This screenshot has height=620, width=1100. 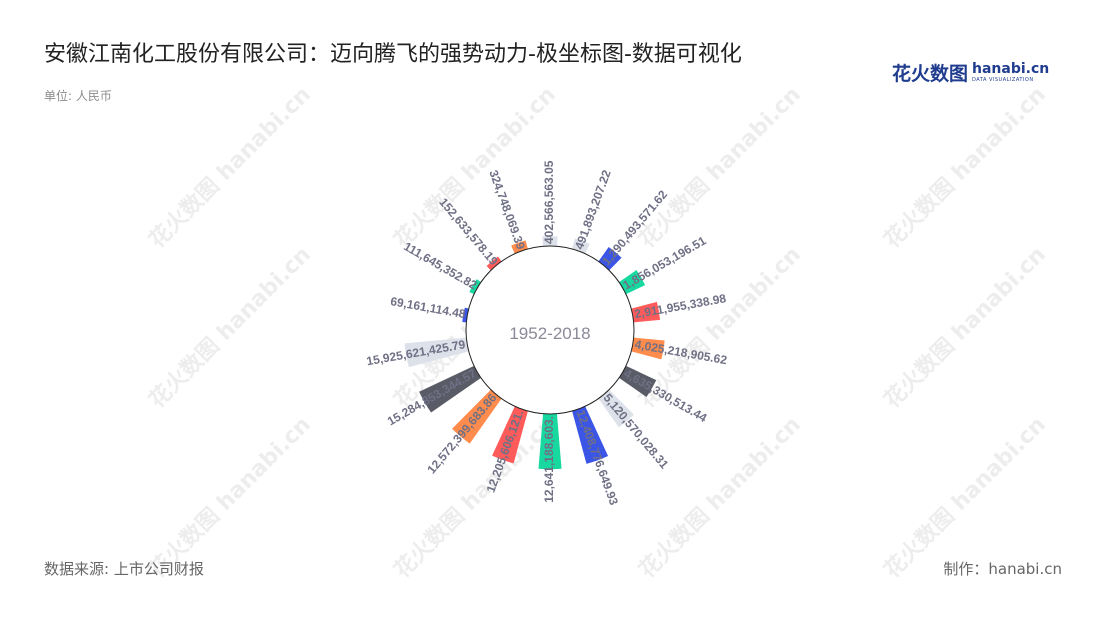 What do you see at coordinates (468, 231) in the screenshot?
I see `bar-value-label-16: 152,633,578.19` at bounding box center [468, 231].